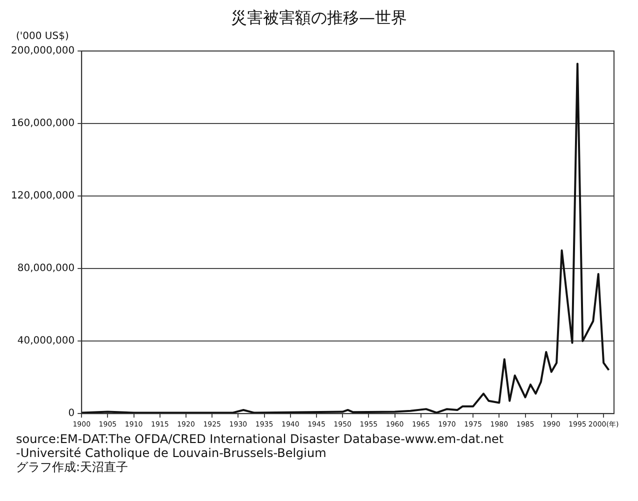  What do you see at coordinates (46, 341) in the screenshot?
I see `y-tick-label: 40,000,000` at bounding box center [46, 341].